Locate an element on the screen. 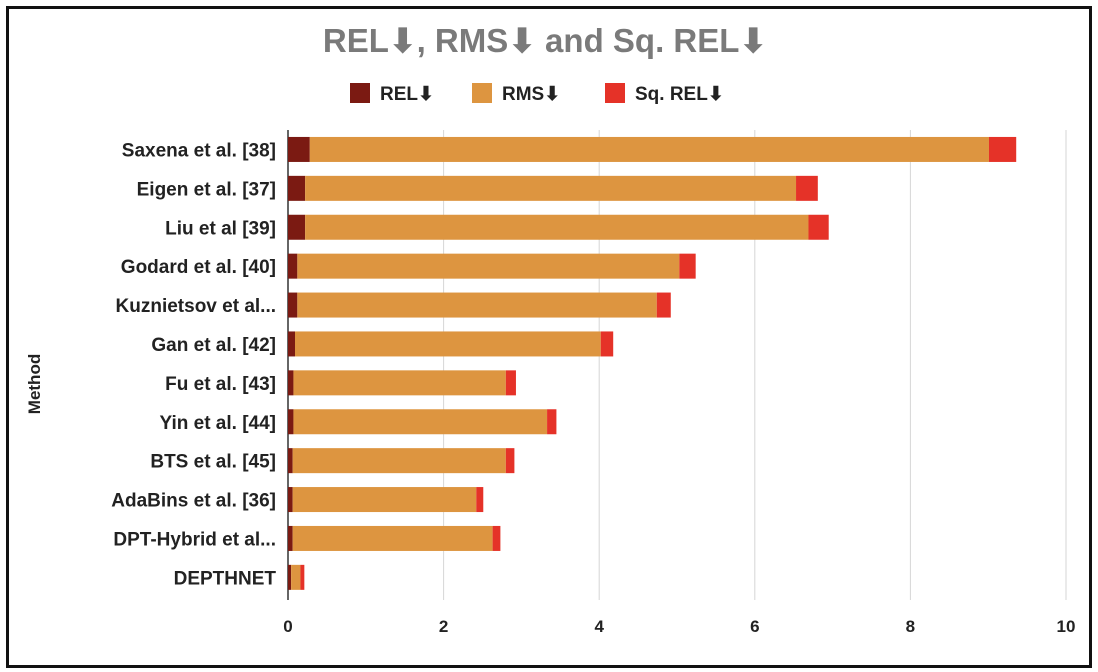 The width and height of the screenshot is (1098, 672). legend-label: RMS⬇ is located at coordinates (531, 94).